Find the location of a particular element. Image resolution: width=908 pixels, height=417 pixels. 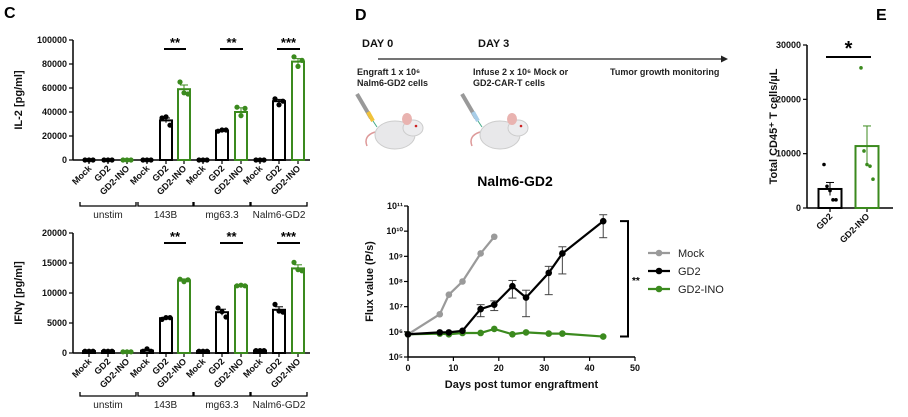

legend-marker is located at coordinates (659, 271).